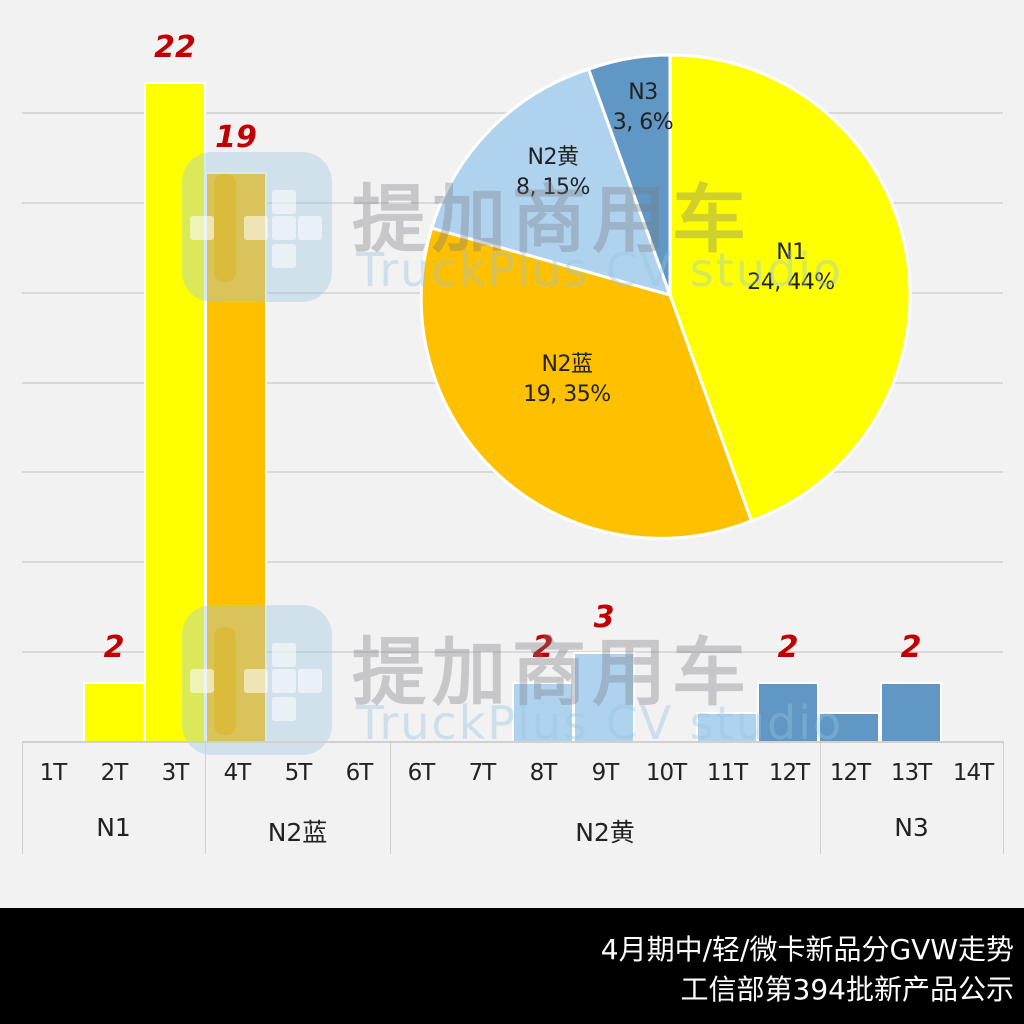 This screenshot has height=1024, width=1024. I want to click on bar-n3-13t, so click(911, 712).